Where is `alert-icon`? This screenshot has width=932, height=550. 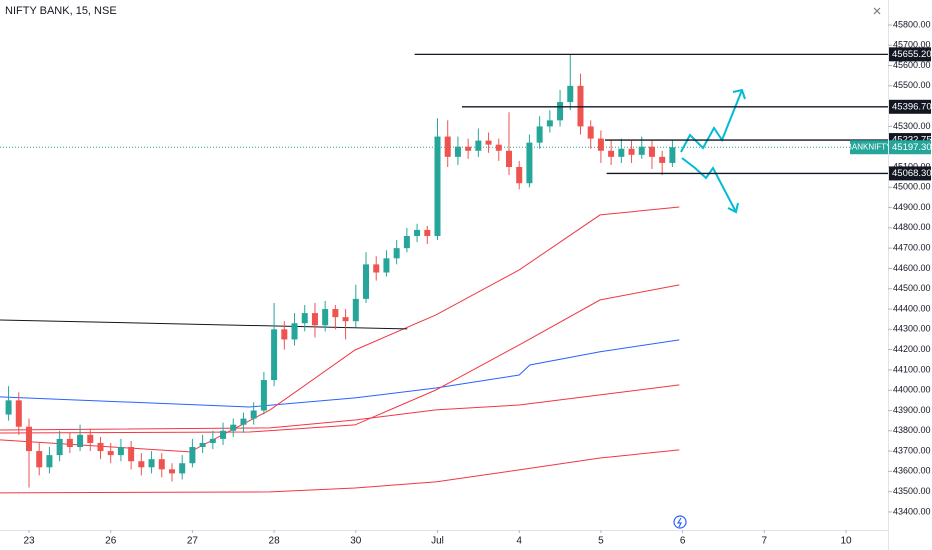
alert-icon is located at coordinates (680, 522).